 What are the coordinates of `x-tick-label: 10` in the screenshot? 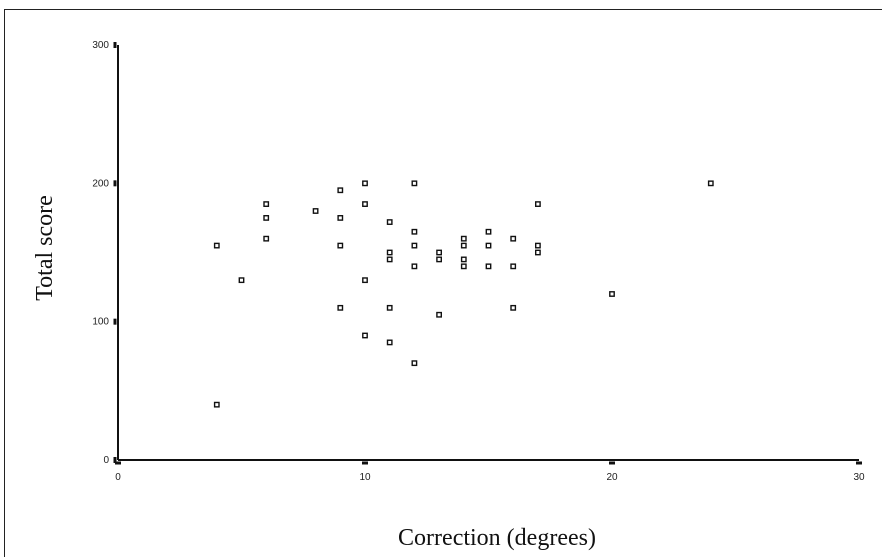 It's located at (365, 477).